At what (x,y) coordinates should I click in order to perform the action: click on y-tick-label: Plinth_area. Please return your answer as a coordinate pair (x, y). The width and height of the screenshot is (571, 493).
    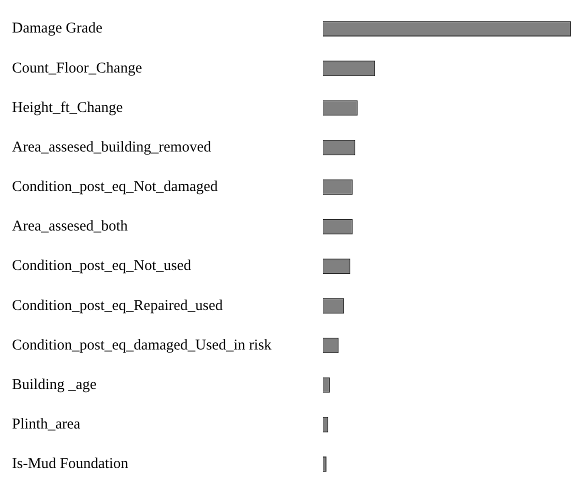
    Looking at the image, I should click on (46, 424).